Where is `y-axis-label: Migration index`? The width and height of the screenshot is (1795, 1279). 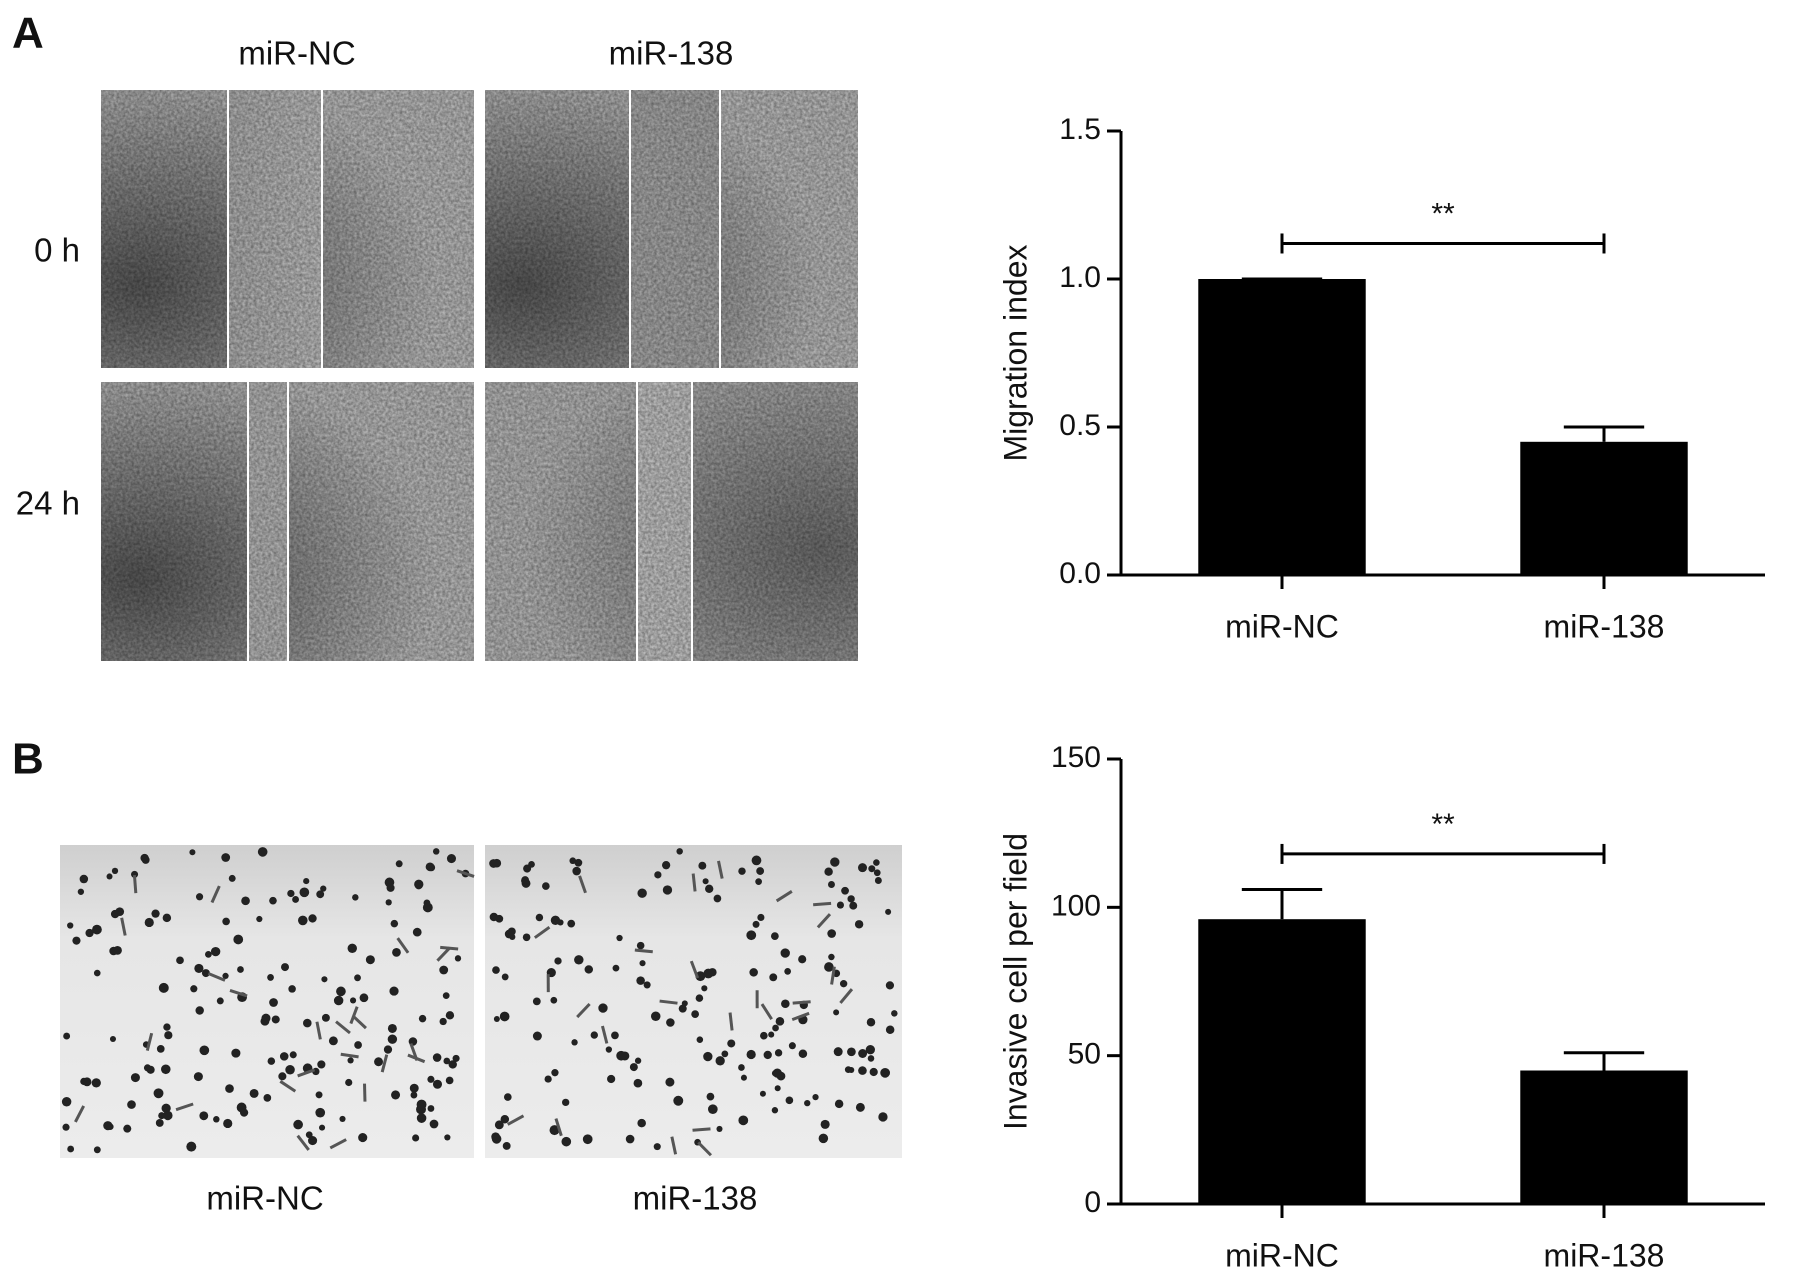
y-axis-label: Migration index is located at coordinates (1015, 353).